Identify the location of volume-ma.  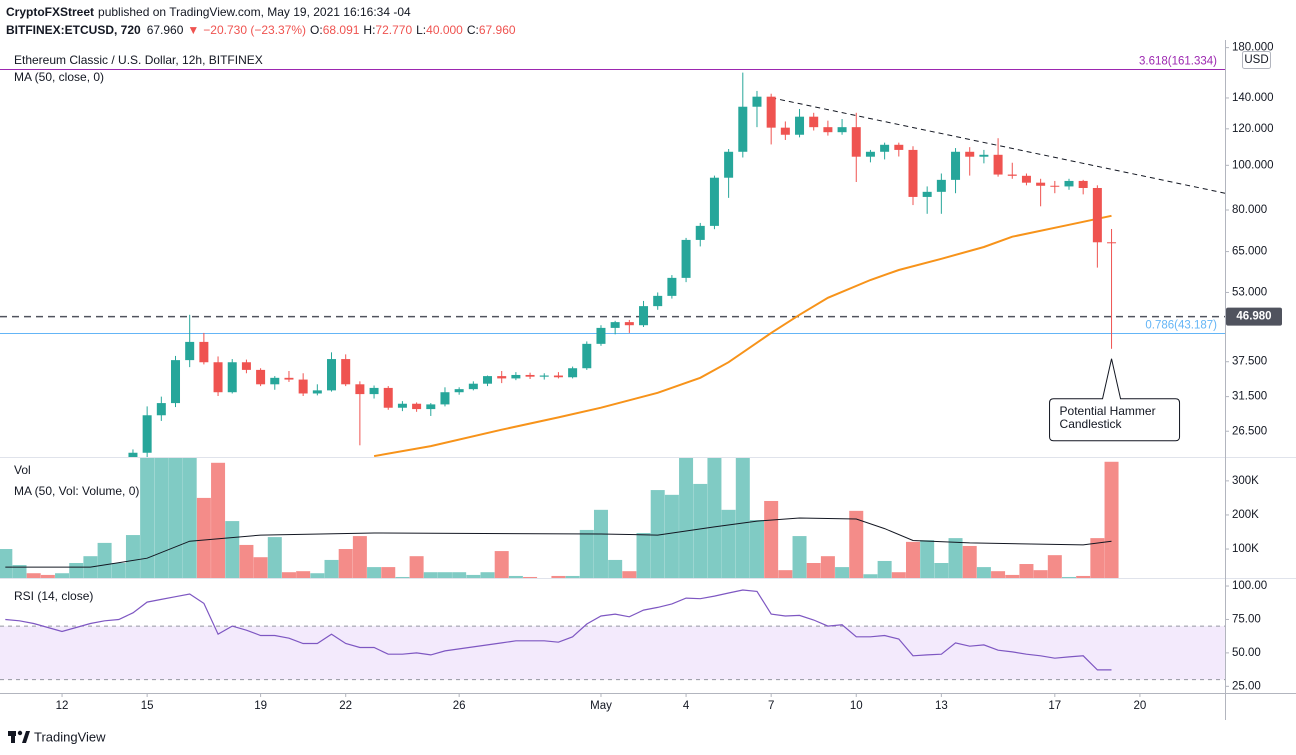
(558, 542).